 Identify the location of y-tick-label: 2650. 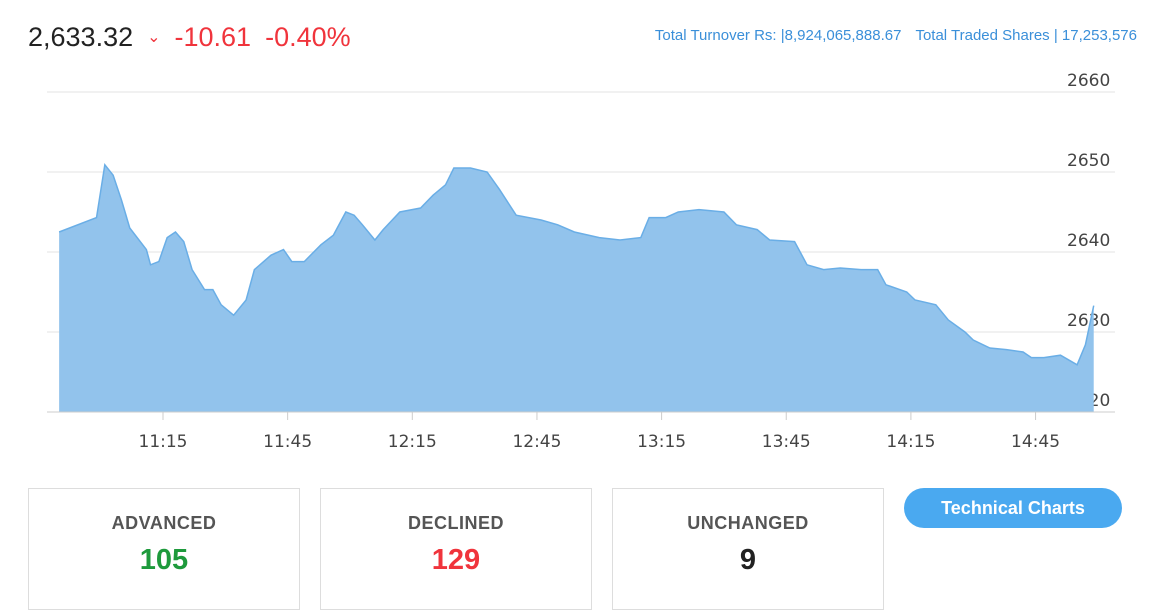
(1088, 161).